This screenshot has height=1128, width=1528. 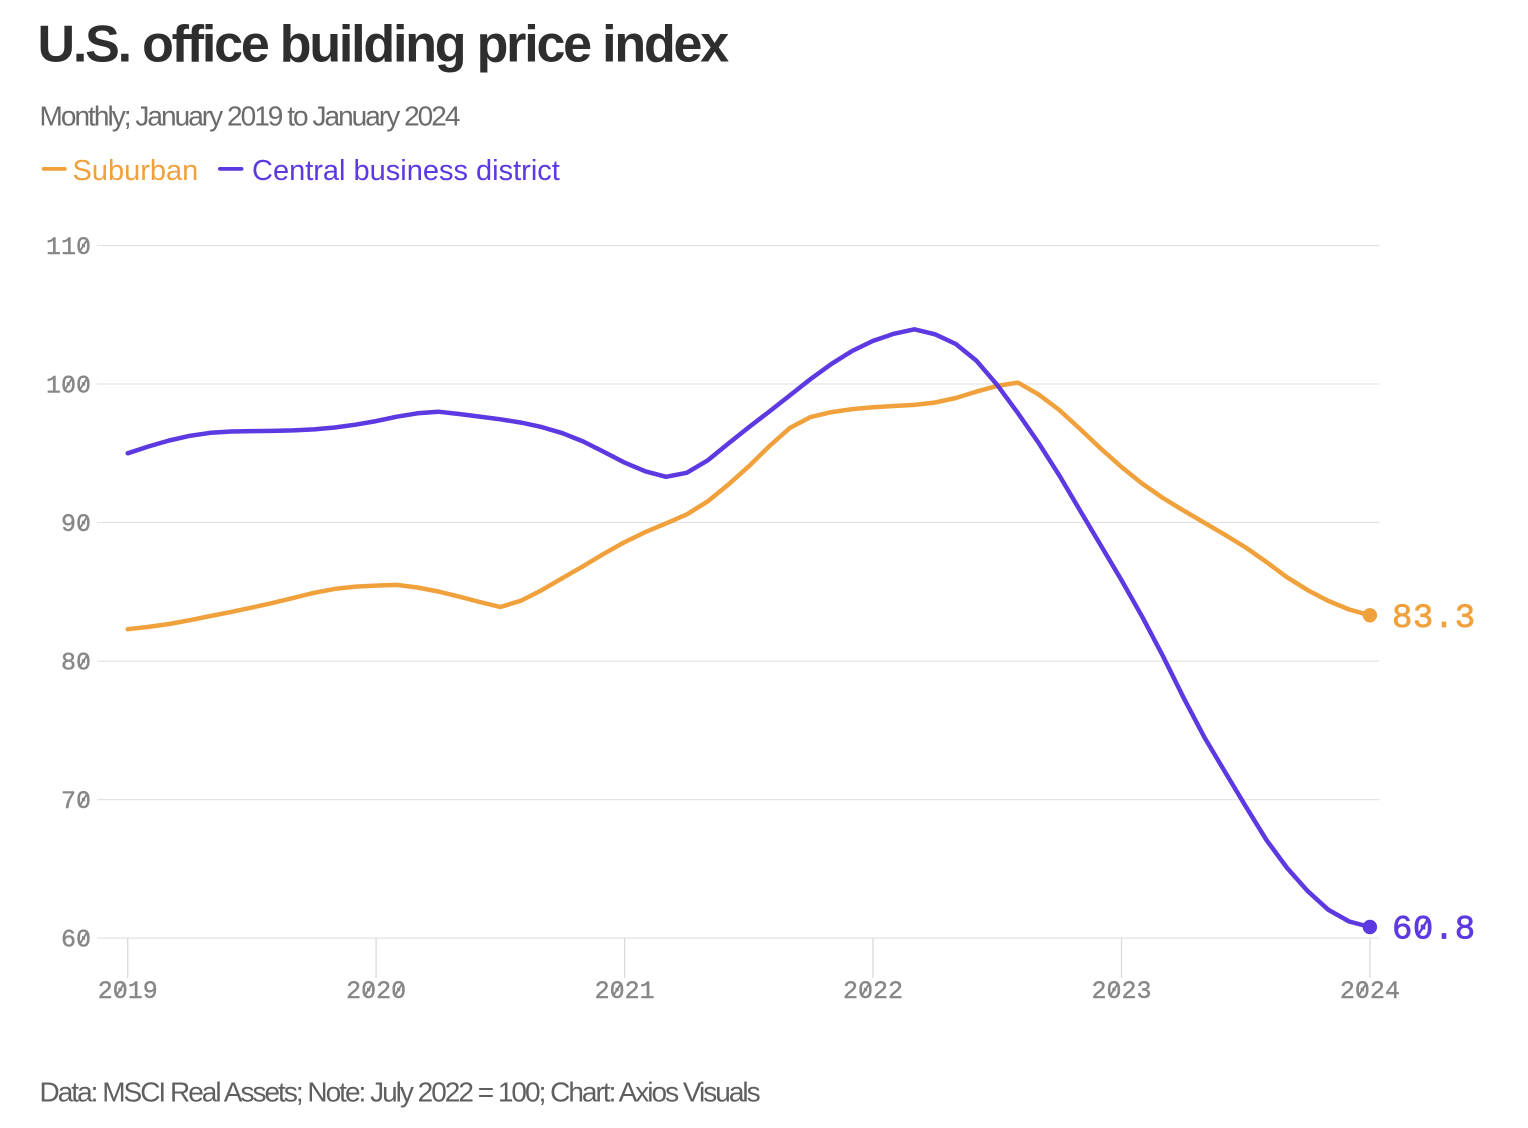 What do you see at coordinates (384, 45) in the screenshot?
I see `svg-text:U.S. office building price ind: U.S. office building price index` at bounding box center [384, 45].